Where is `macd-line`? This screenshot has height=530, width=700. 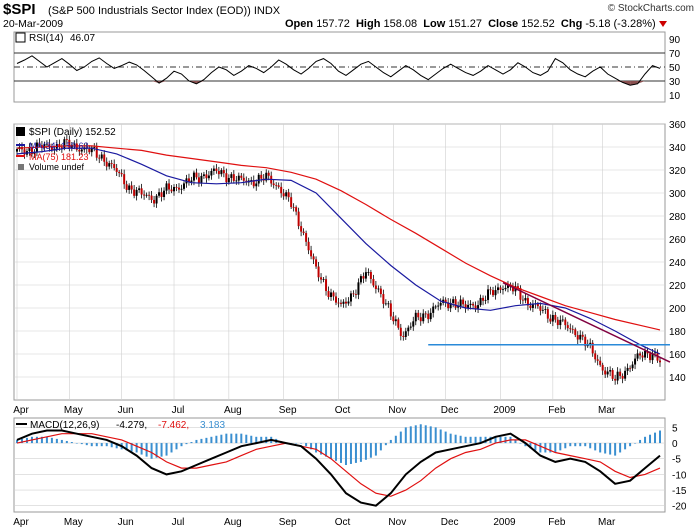
macd-line is located at coordinates (338, 468).